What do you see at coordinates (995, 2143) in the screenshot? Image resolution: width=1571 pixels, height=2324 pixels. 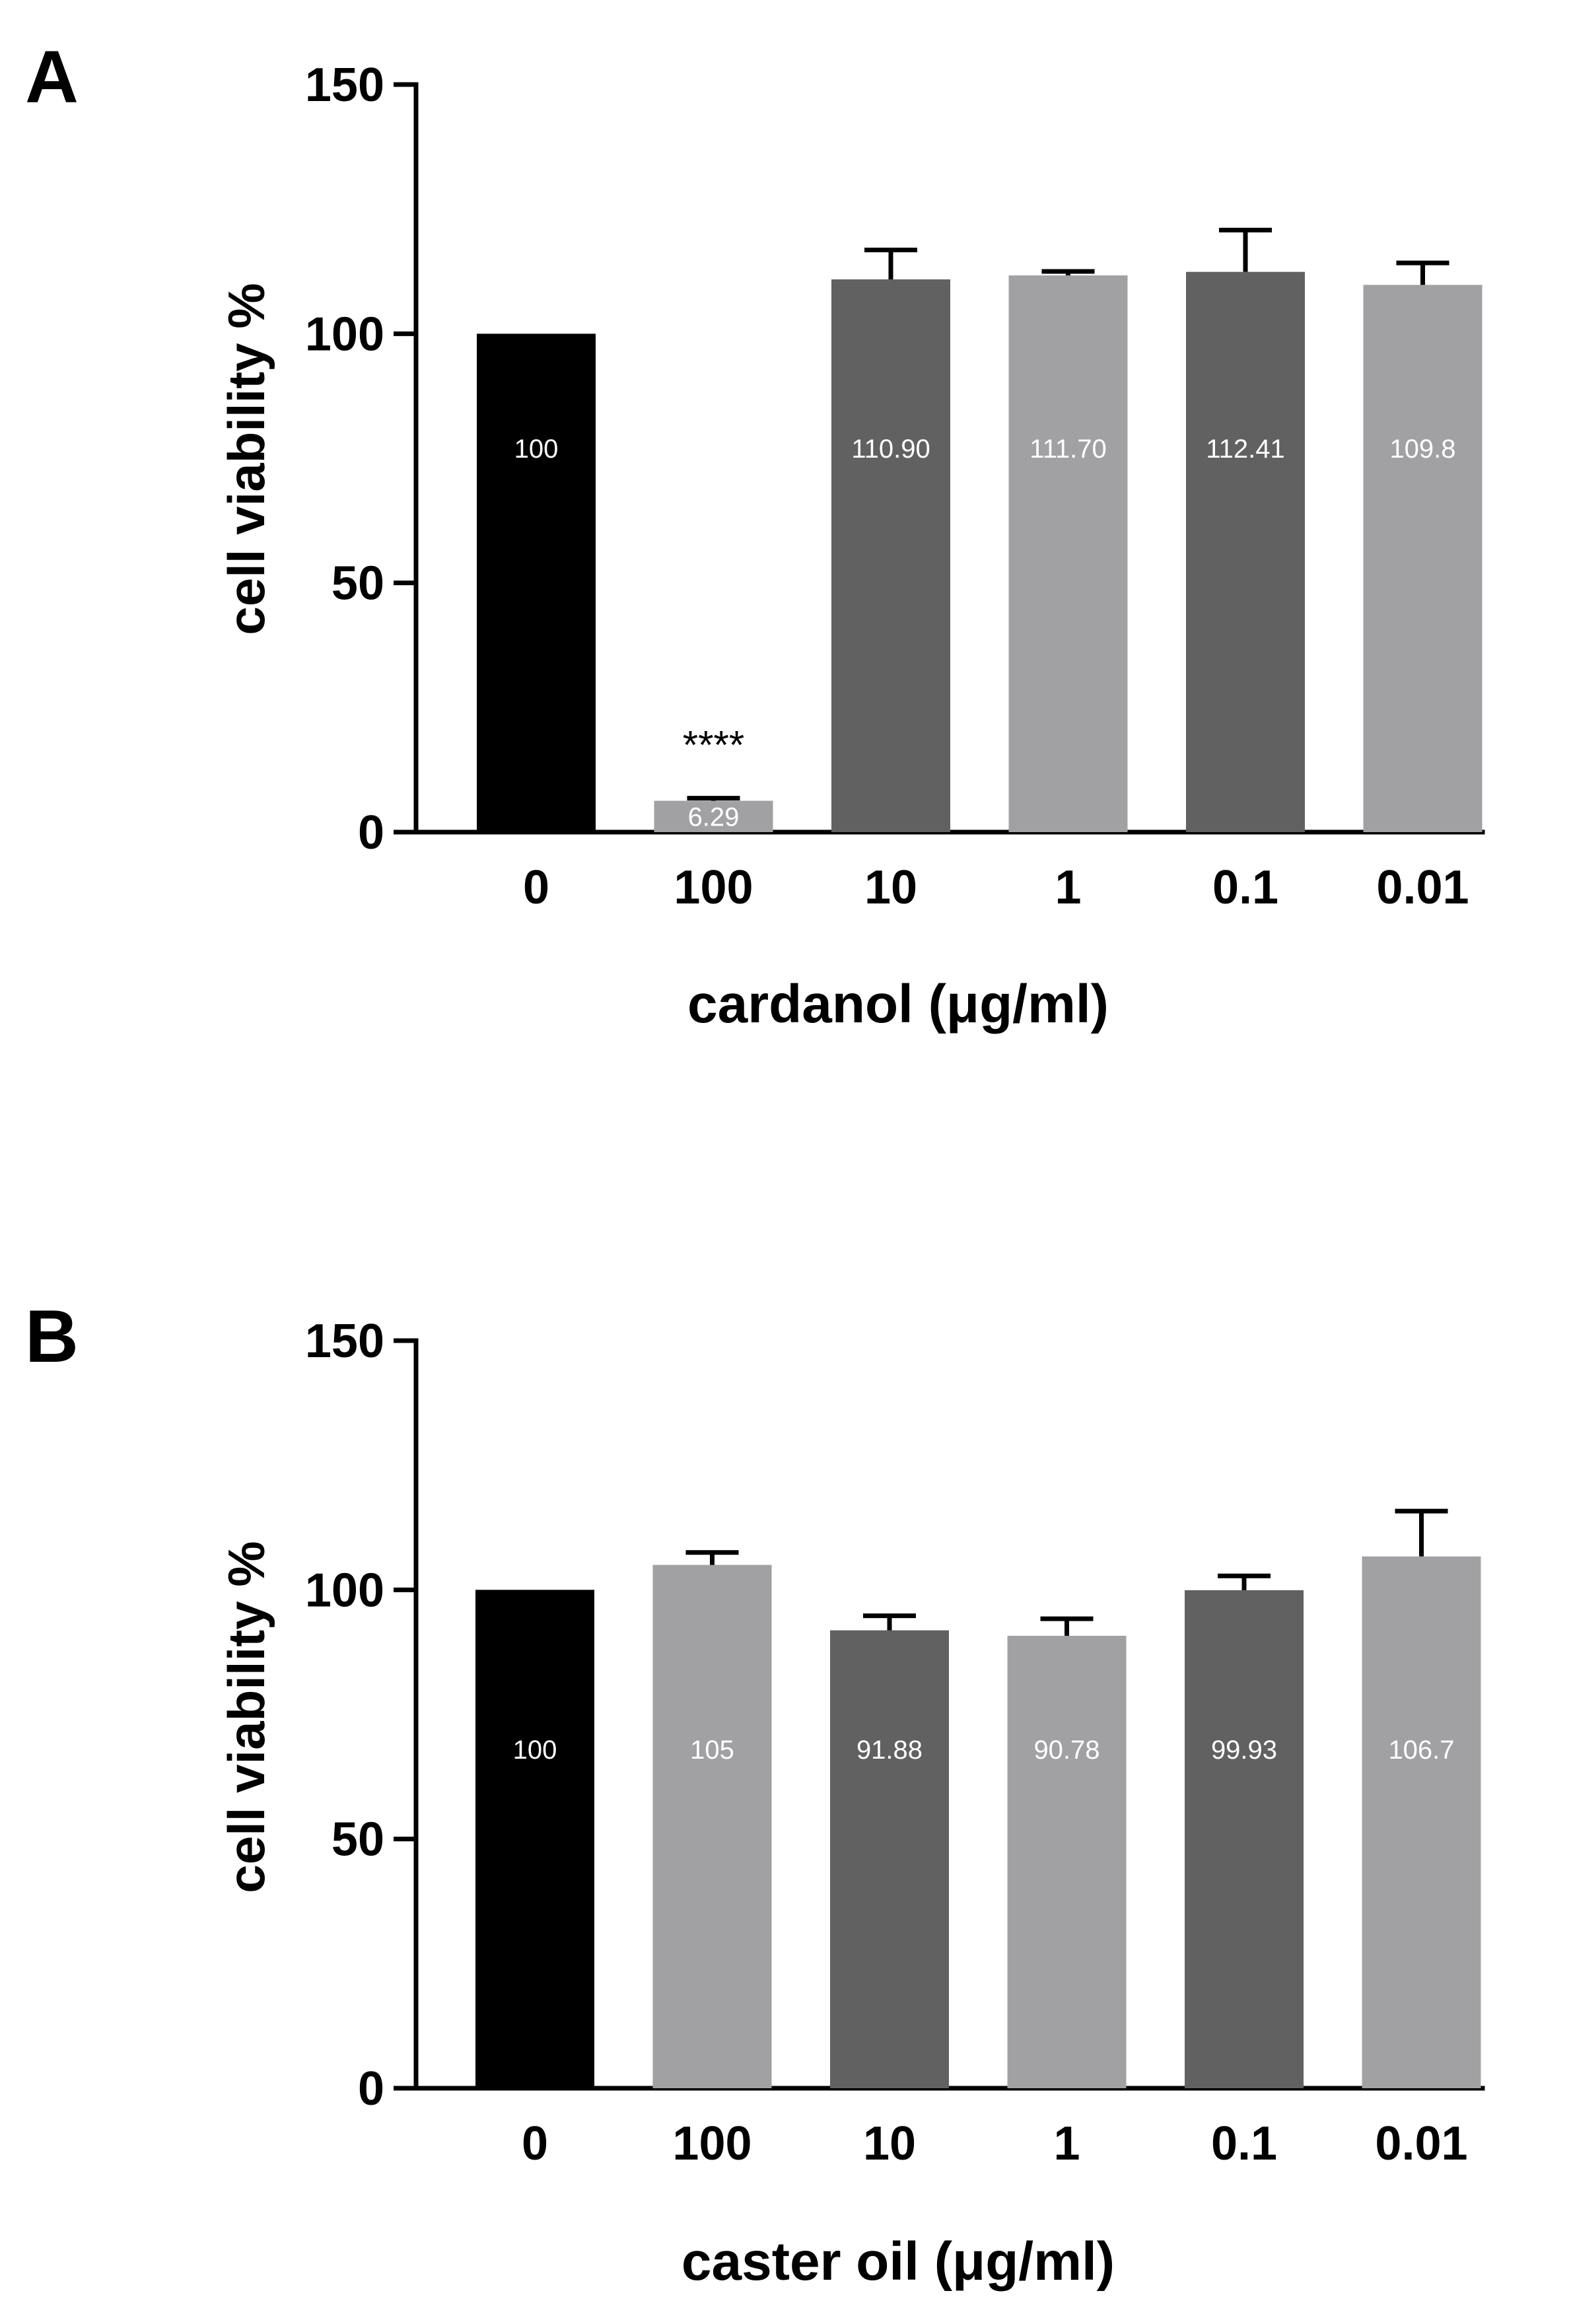 I see `panel-b-x-tick-labels: 0 100 10 1 0.1 0.01` at bounding box center [995, 2143].